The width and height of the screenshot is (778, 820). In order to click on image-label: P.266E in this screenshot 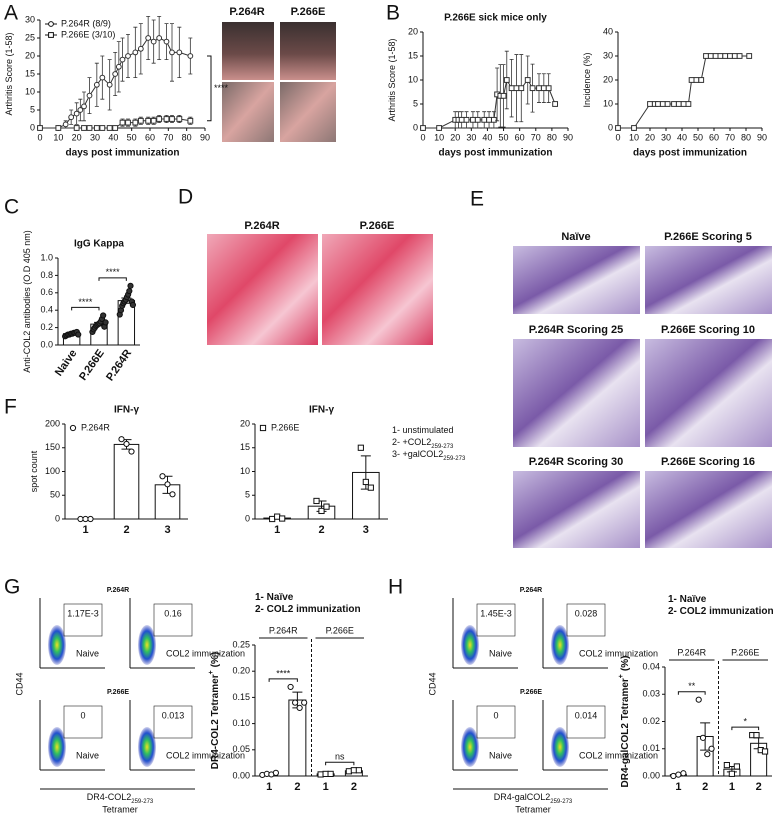, I will do `click(377, 226)`.